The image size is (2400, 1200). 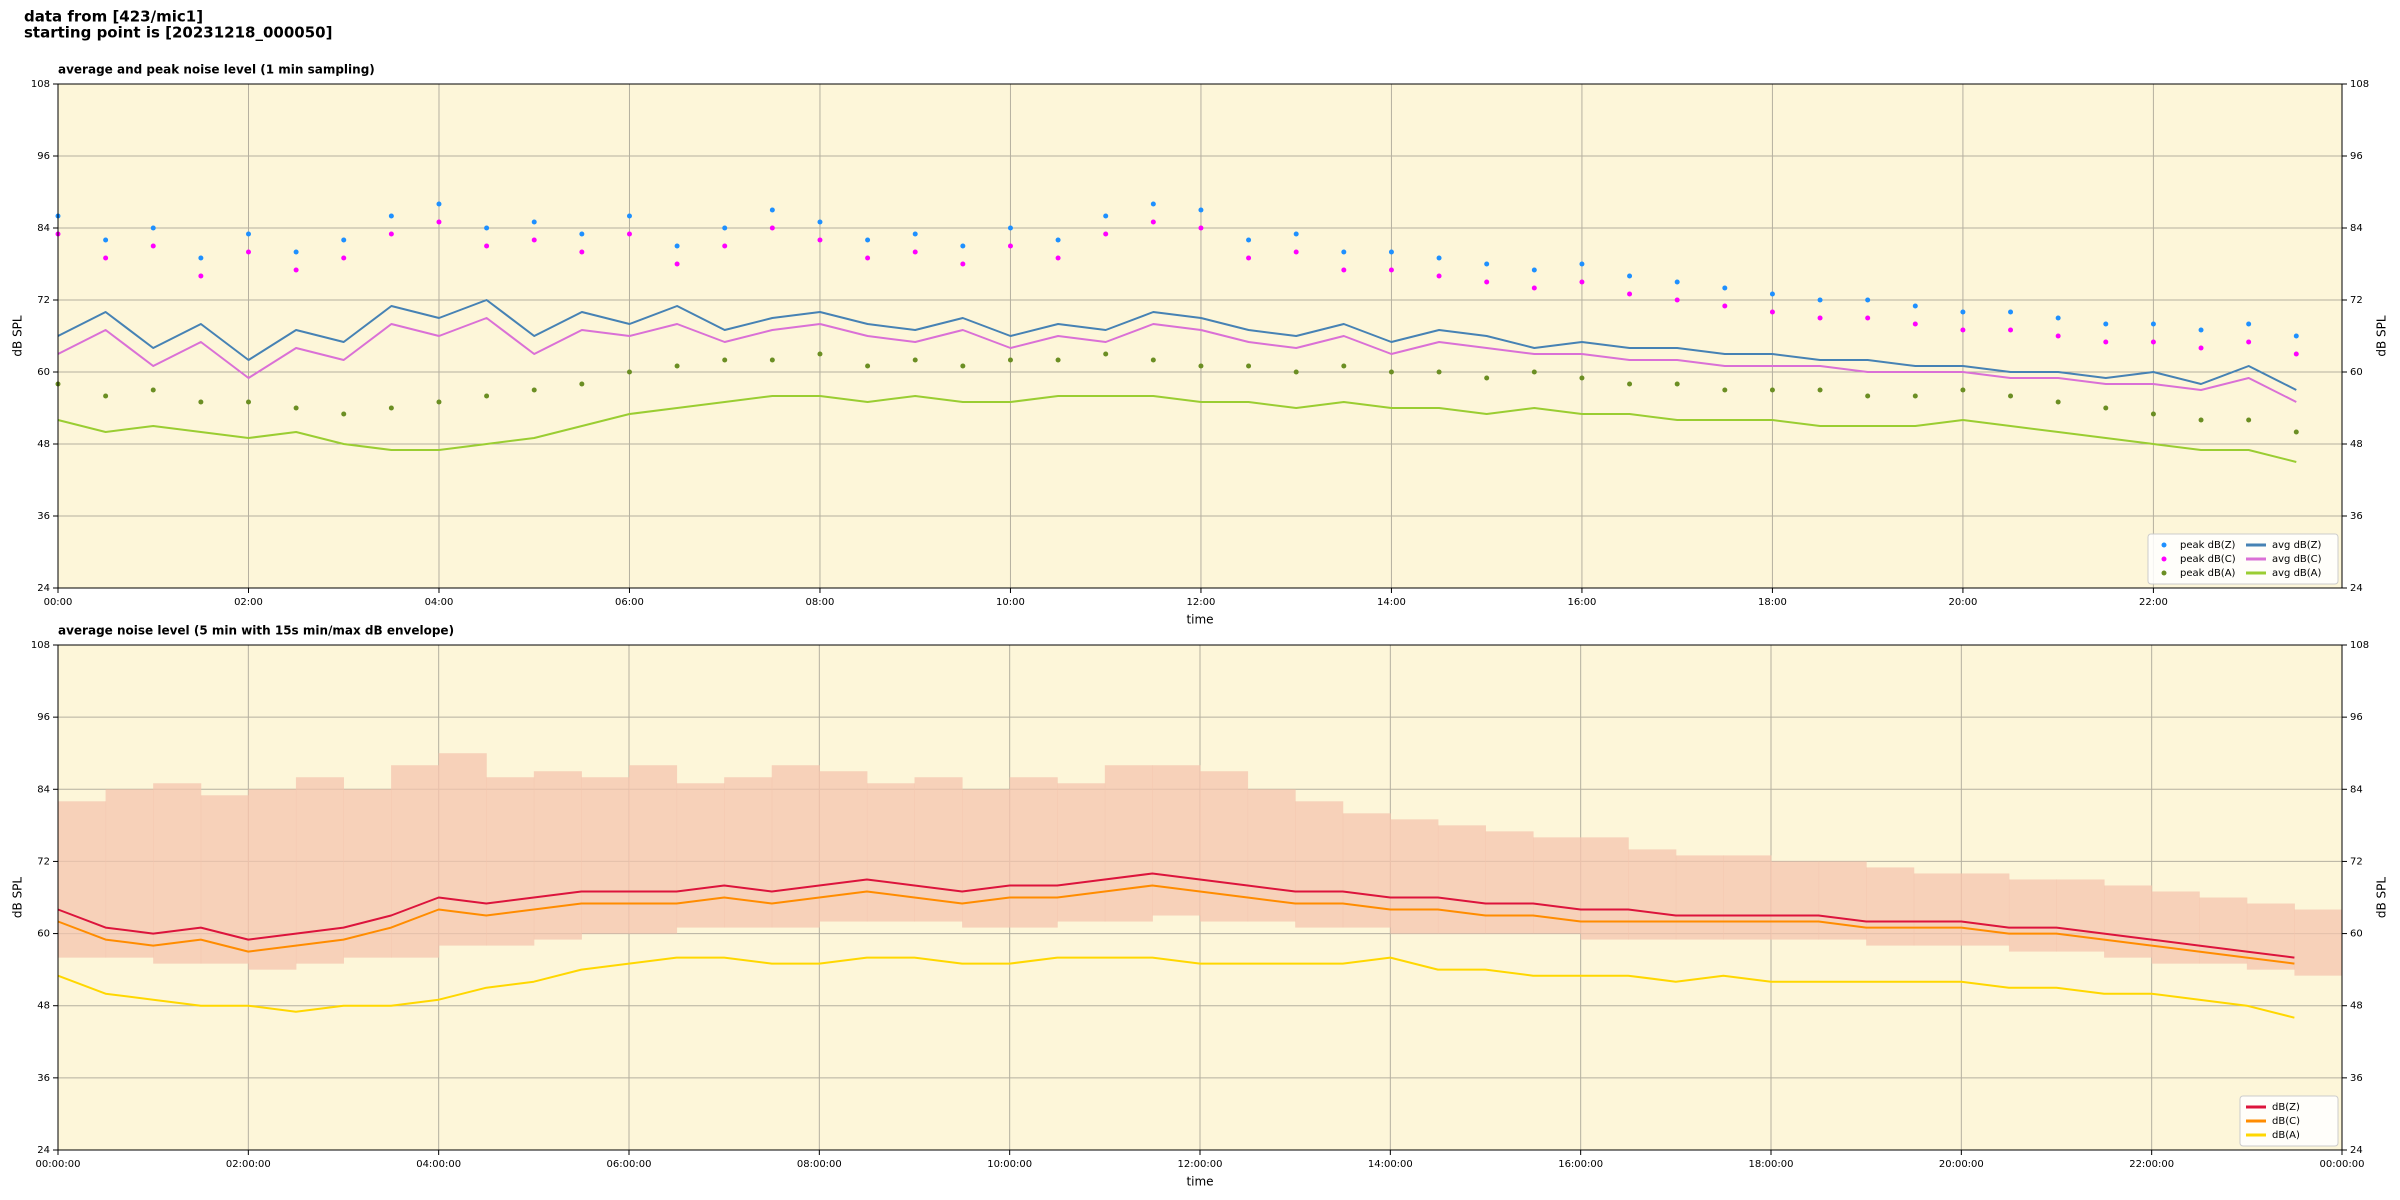 What do you see at coordinates (1199, 620) in the screenshot?
I see `x-axis-label: time` at bounding box center [1199, 620].